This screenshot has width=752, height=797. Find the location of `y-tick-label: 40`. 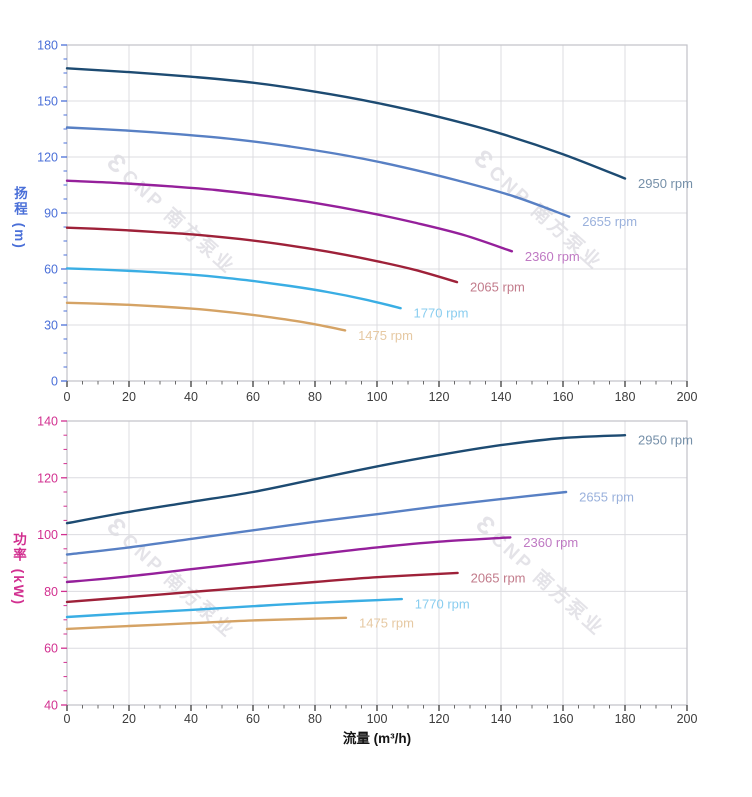

y-tick-label: 40 is located at coordinates (51, 706).